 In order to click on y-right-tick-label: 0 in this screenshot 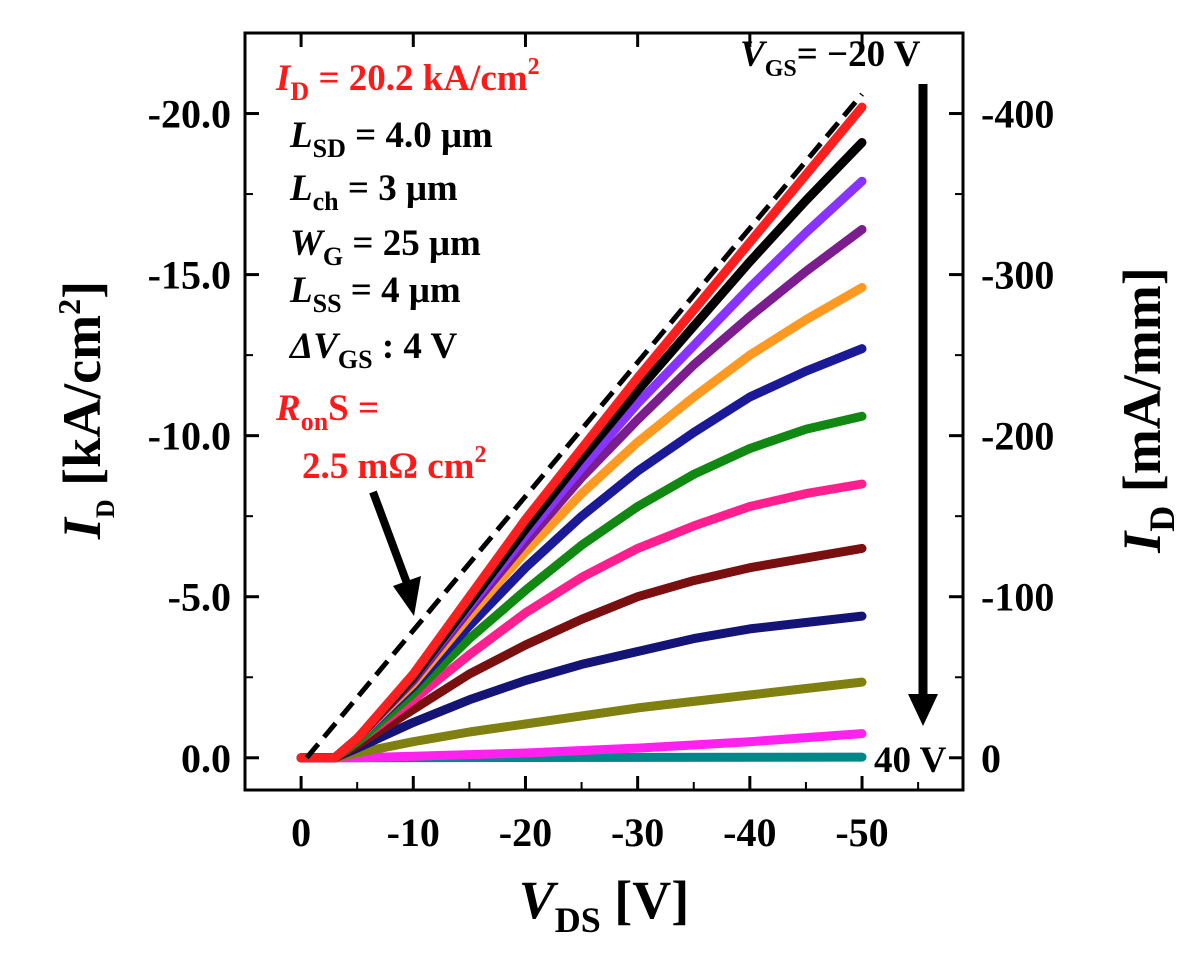, I will do `click(991, 758)`.